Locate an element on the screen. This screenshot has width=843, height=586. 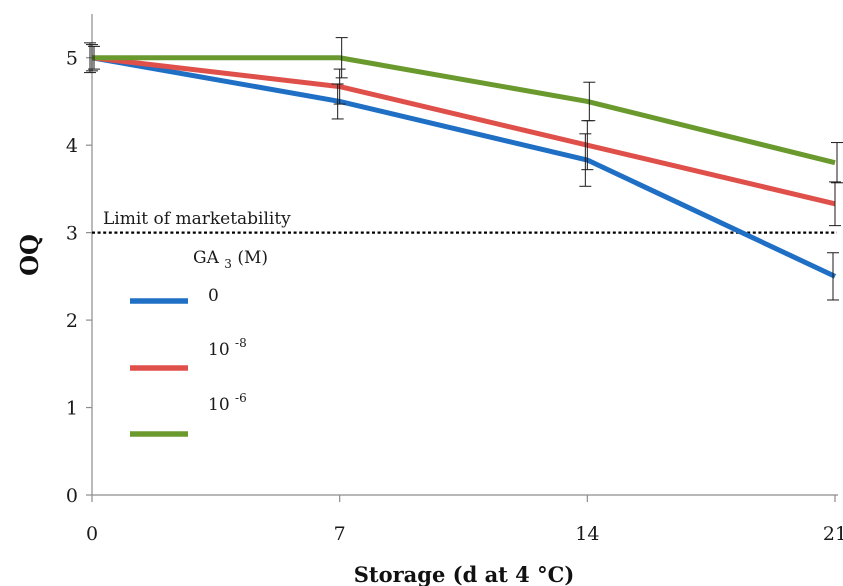
legend-title: GA 3 (M) is located at coordinates (230, 260).